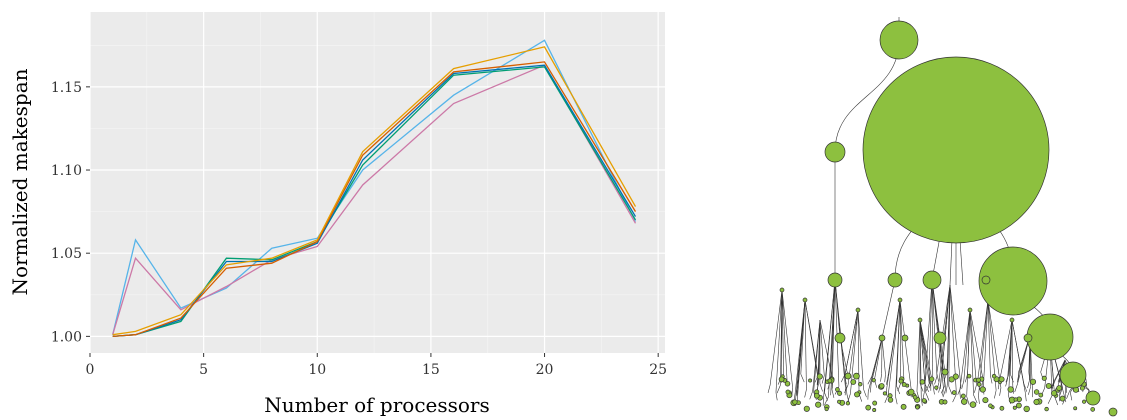 The height and width of the screenshot is (420, 1127). I want to click on y-tick-label: 1.10, so click(66, 171).